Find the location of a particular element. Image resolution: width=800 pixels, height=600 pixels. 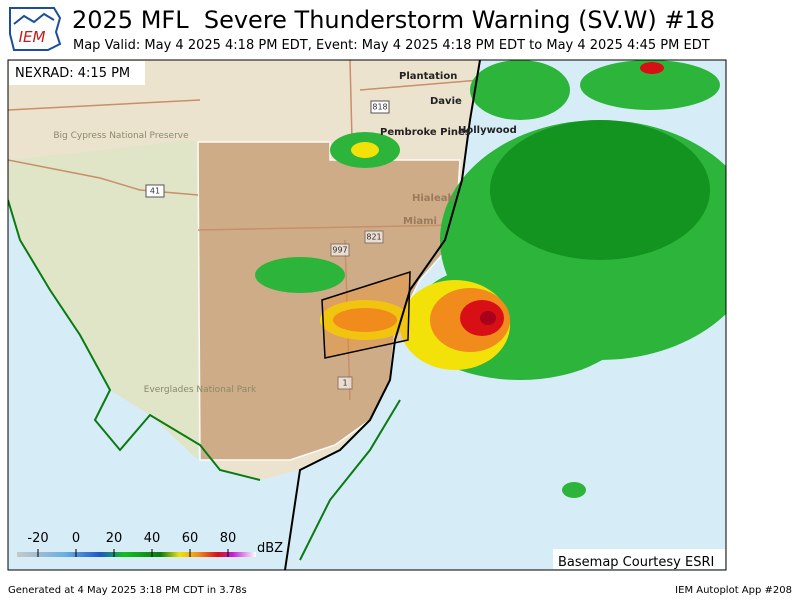

footer-right: IEM Autoplot App #208 is located at coordinates (733, 590).